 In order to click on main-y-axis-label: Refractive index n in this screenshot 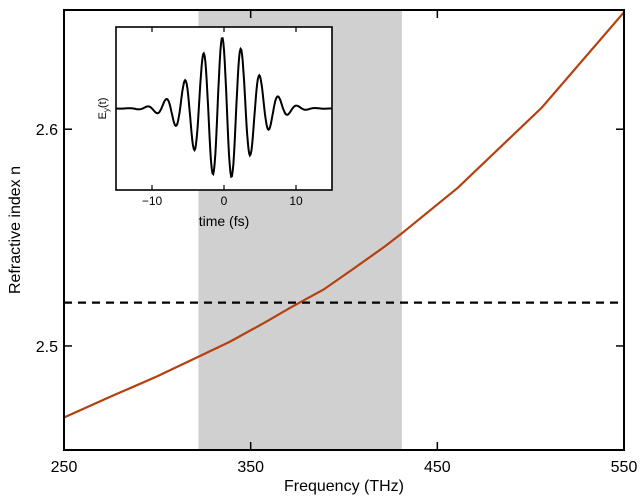, I will do `click(15, 230)`.